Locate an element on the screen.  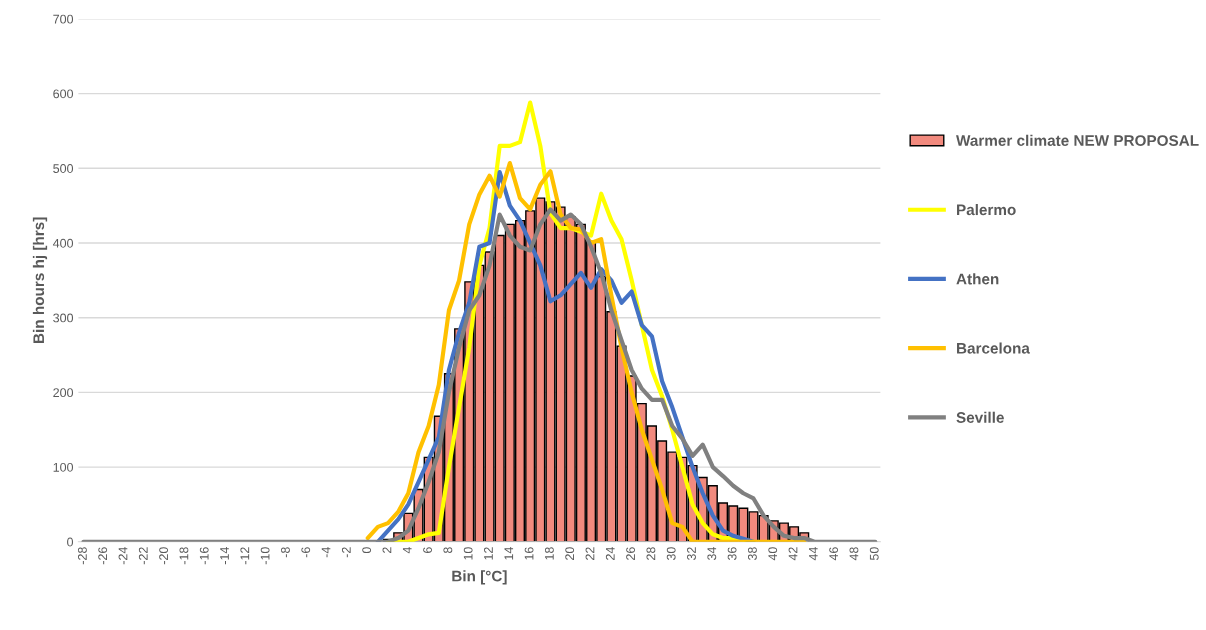
y-tick-label: 700 is located at coordinates (63, 19).